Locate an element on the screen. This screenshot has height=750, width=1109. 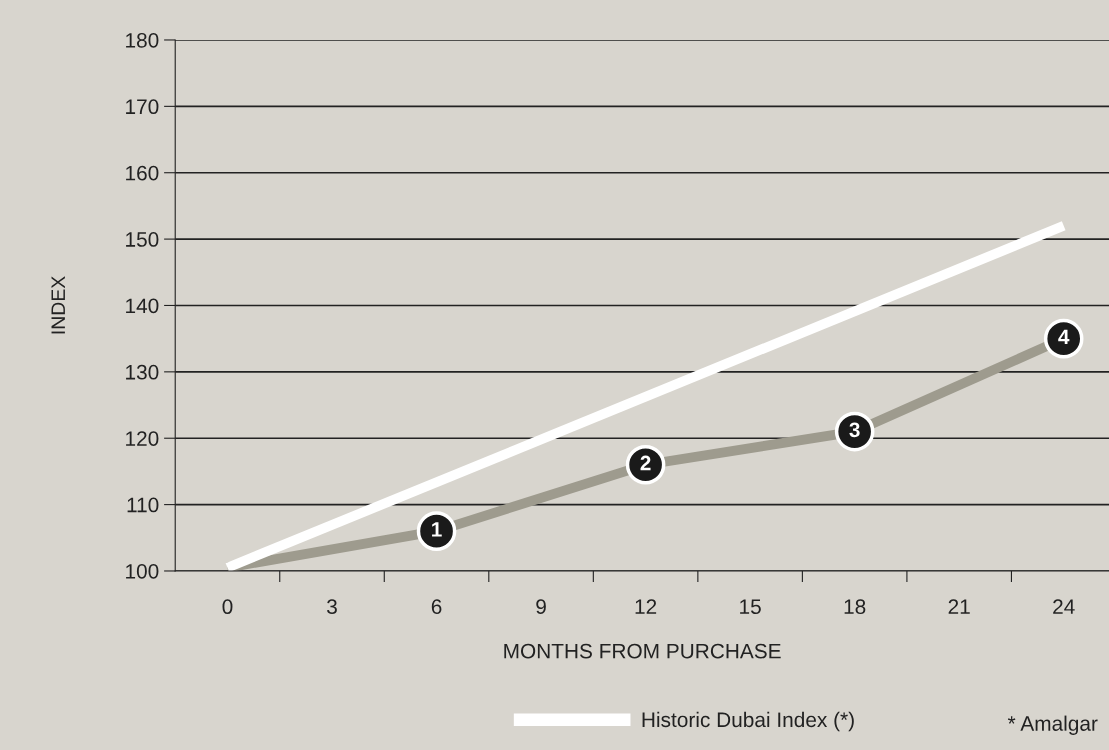
y-tick-label: 170 is located at coordinates (142, 107).